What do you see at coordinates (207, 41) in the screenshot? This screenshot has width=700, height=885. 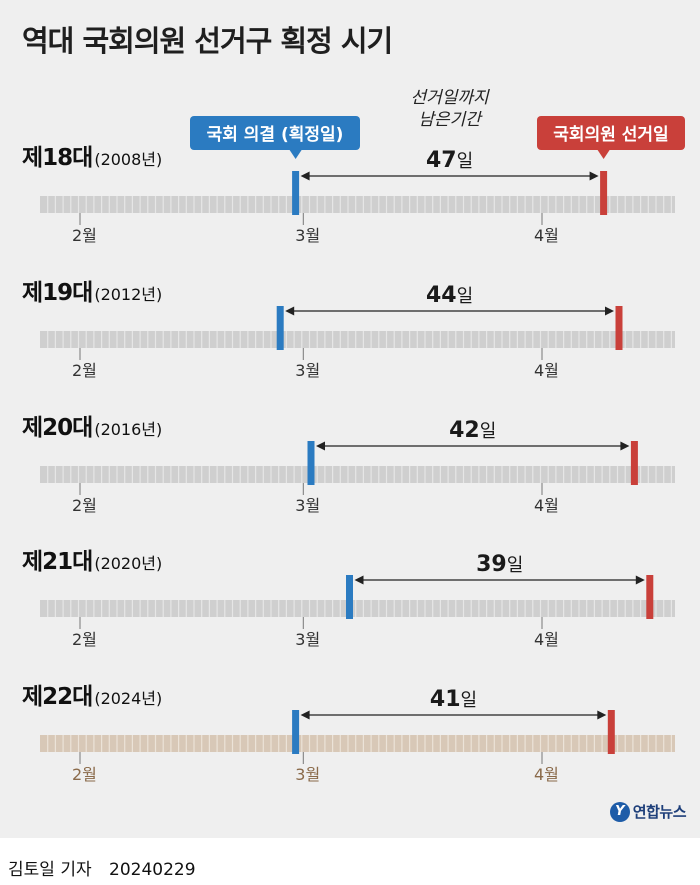 I see `page-title: 역대 국회의원 선거구 획정 시기` at bounding box center [207, 41].